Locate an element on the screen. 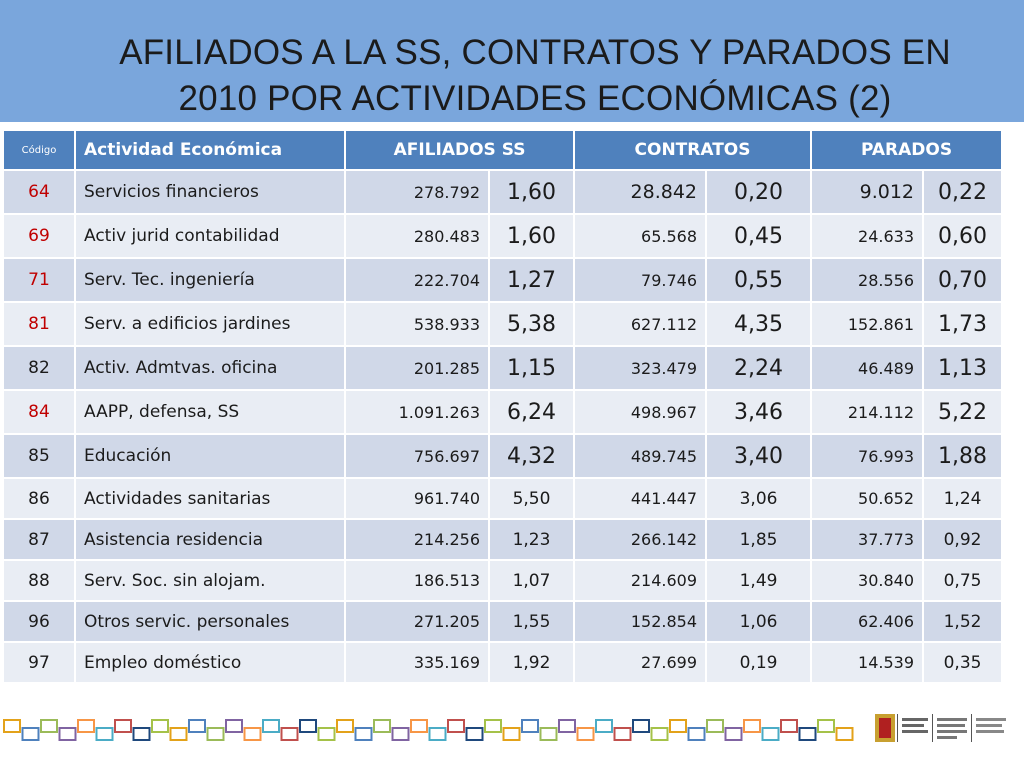 The height and width of the screenshot is (768, 1024). cell-activity: Activ jurid contabilidad is located at coordinates (210, 236).